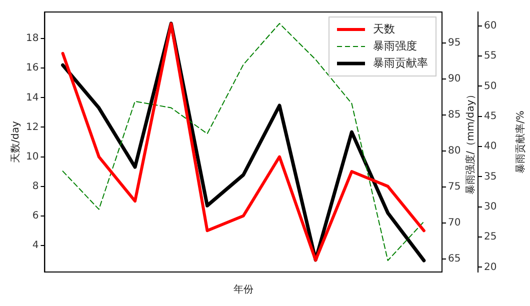  What do you see at coordinates (490, 146) in the screenshot?
I see `y3-tick-label: 40` at bounding box center [490, 146].